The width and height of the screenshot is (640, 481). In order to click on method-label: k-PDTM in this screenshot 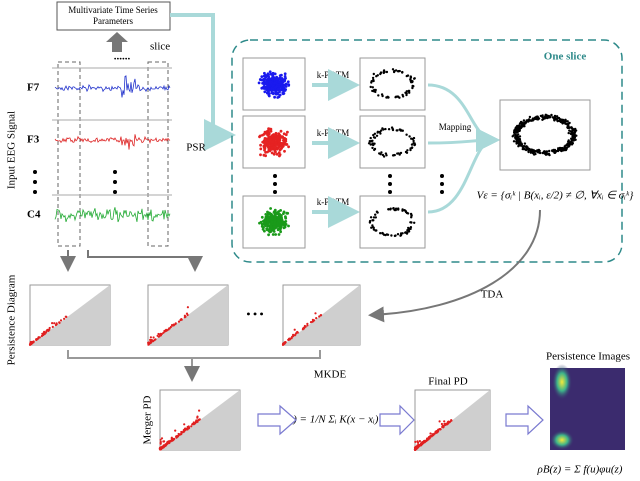, I will do `click(333, 133)`.